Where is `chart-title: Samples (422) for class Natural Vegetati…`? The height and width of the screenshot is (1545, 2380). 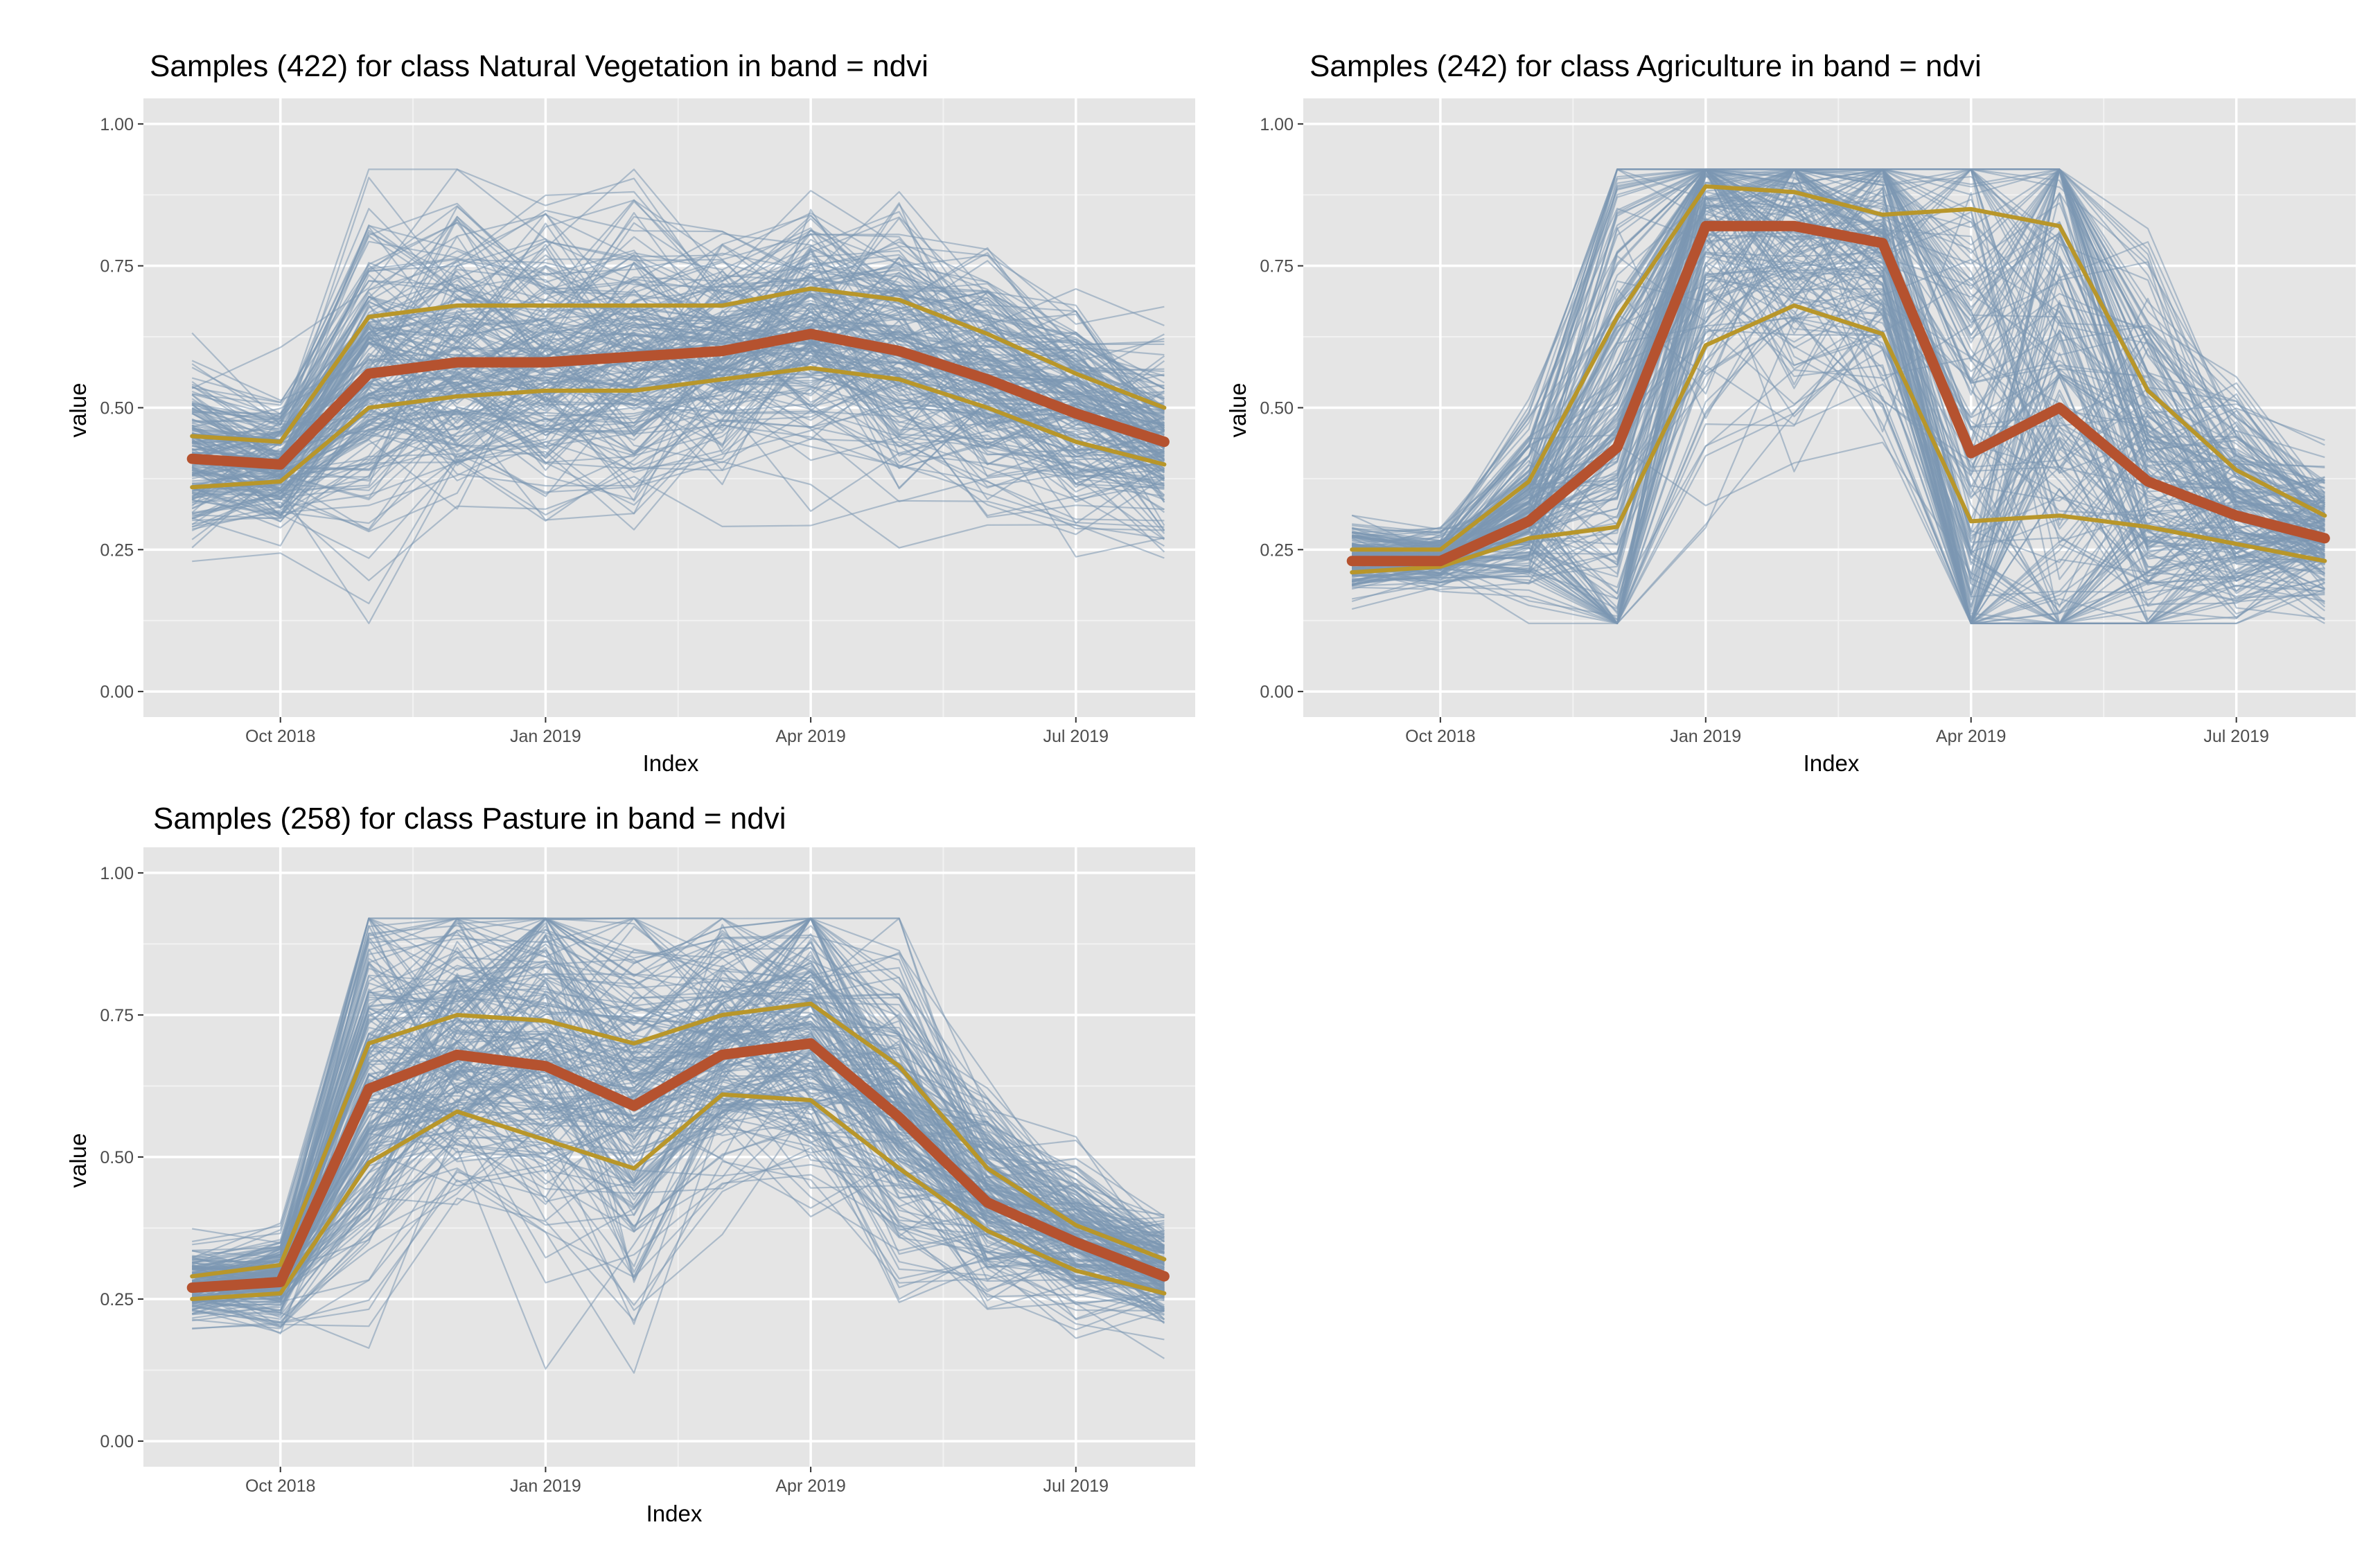 chart-title: Samples (422) for class Natural Vegetati… is located at coordinates (539, 66).